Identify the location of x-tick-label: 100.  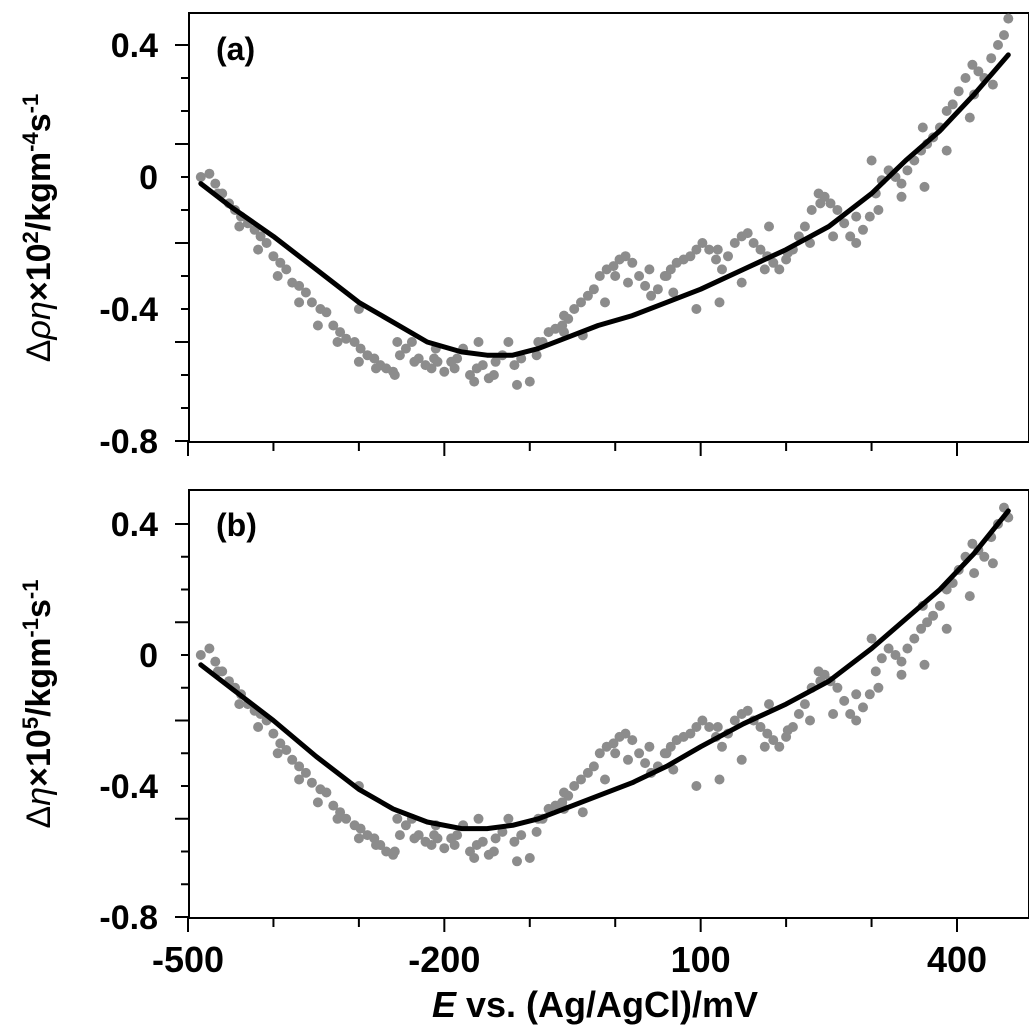
(701, 959).